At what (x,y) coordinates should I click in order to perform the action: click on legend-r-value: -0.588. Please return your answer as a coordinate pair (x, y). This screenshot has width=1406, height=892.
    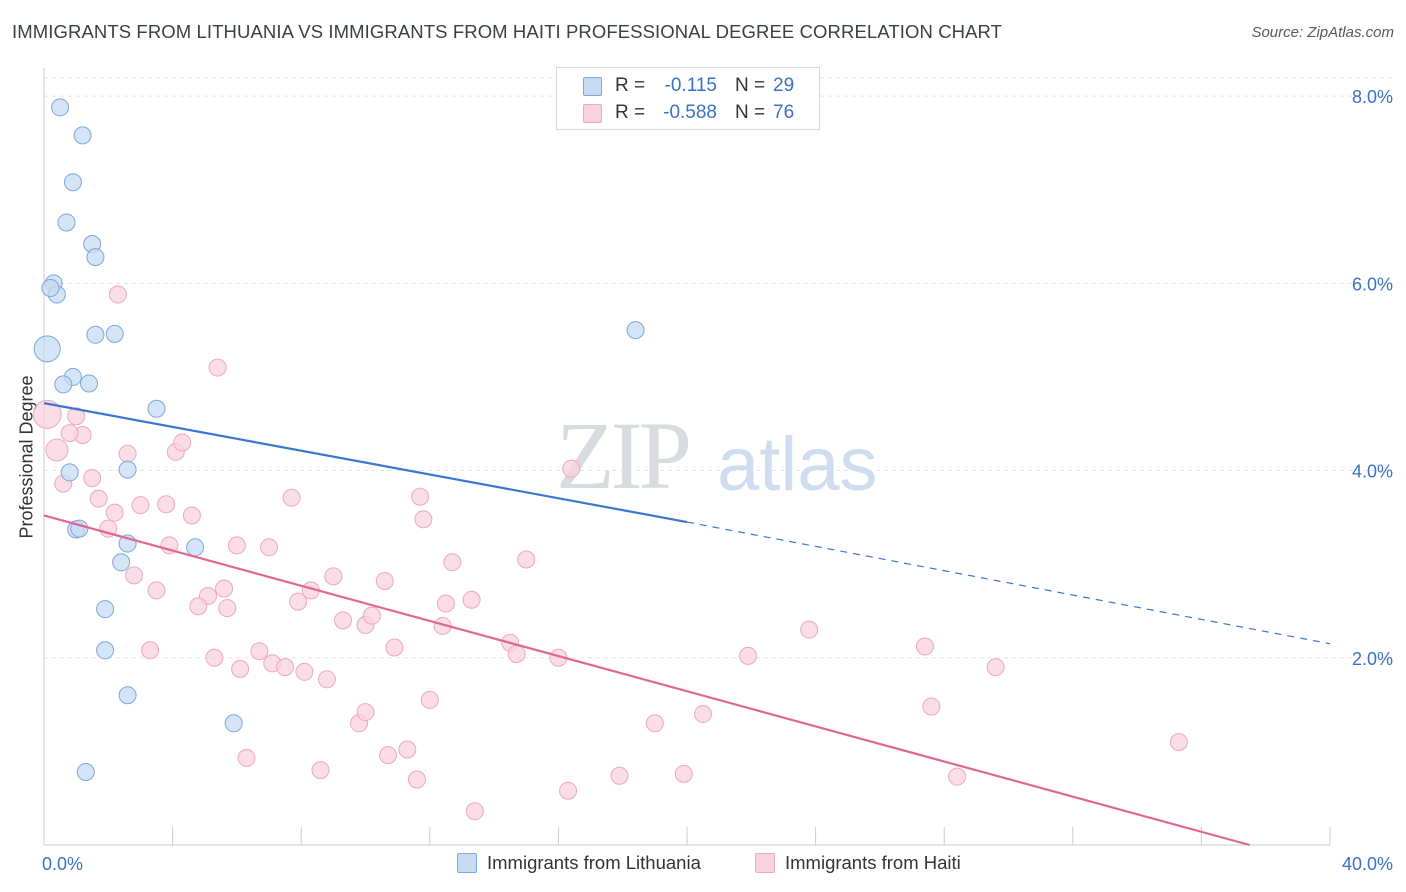
    Looking at the image, I should click on (690, 112).